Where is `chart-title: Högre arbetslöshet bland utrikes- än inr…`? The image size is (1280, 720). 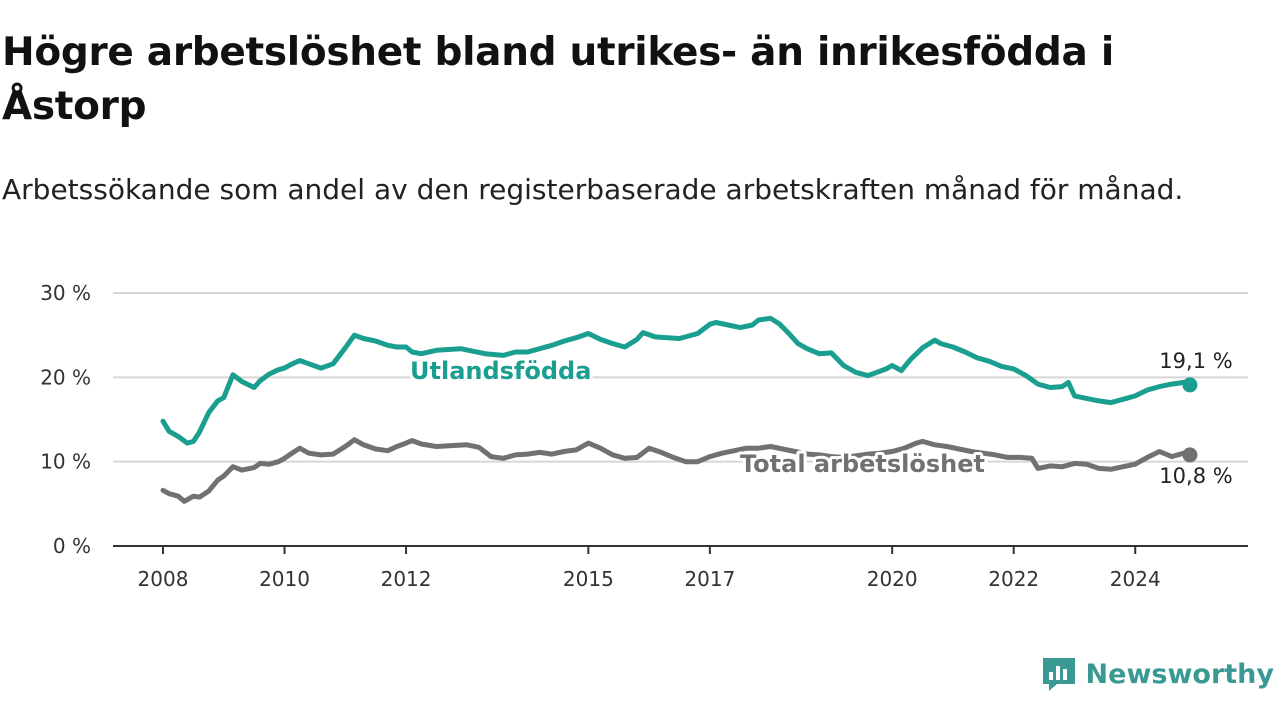
chart-title: Högre arbetslöshet bland utrikes- än inr… is located at coordinates (558, 79).